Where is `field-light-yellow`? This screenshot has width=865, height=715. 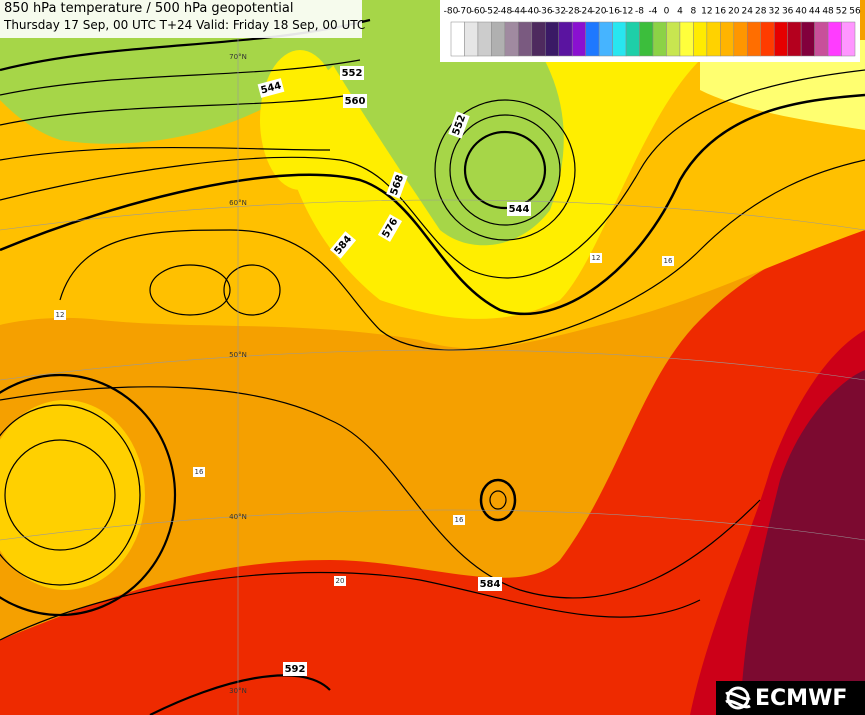 field-light-yellow is located at coordinates (782, 85).